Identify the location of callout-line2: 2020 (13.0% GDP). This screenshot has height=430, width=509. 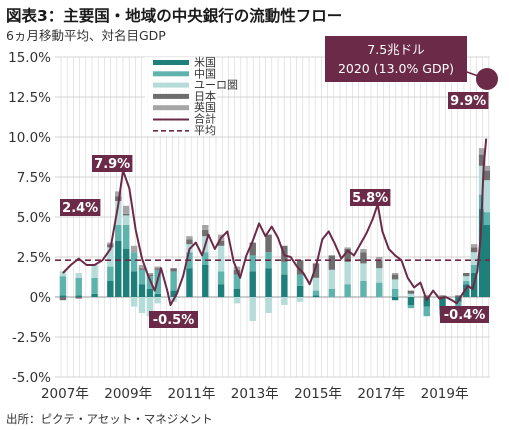
(396, 68).